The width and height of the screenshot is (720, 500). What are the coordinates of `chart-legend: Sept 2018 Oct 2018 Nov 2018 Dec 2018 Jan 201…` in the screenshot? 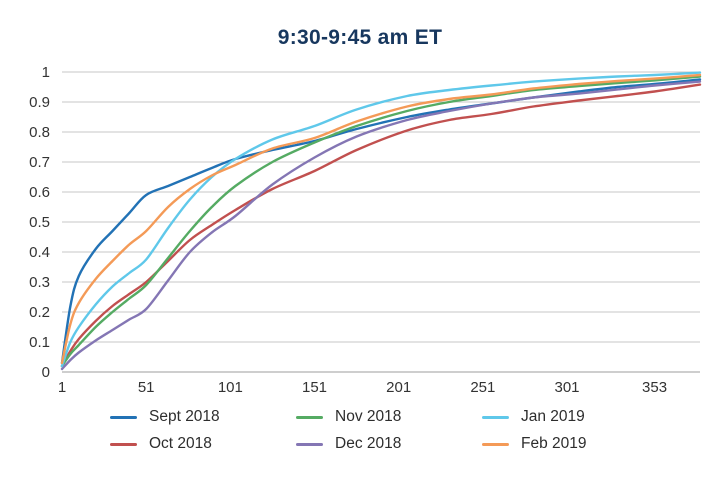 It's located at (360, 430).